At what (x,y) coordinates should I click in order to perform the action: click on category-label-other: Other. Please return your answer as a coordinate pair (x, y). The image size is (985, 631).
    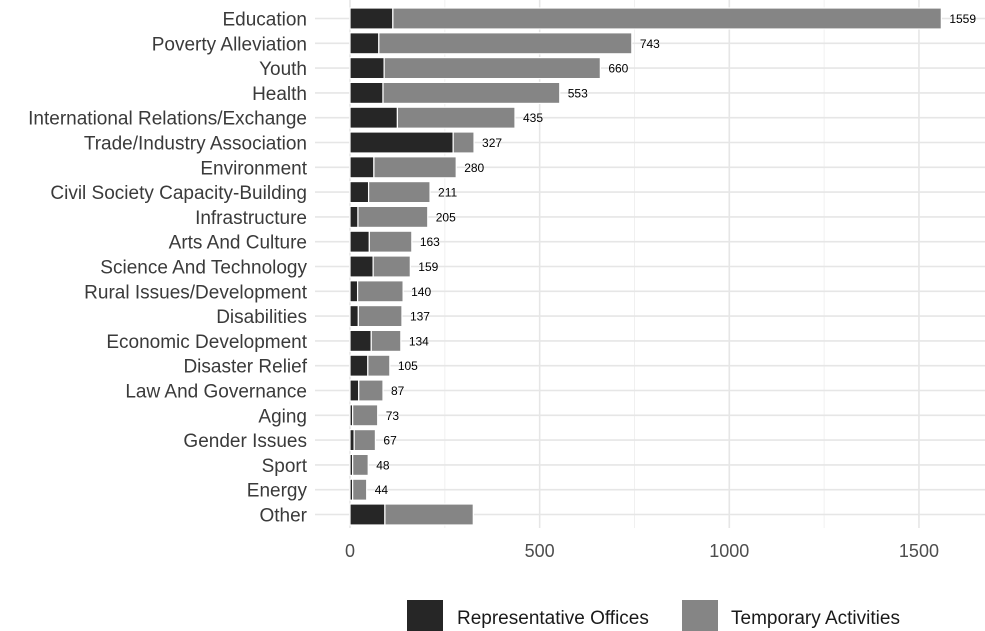
    Looking at the image, I should click on (283, 516).